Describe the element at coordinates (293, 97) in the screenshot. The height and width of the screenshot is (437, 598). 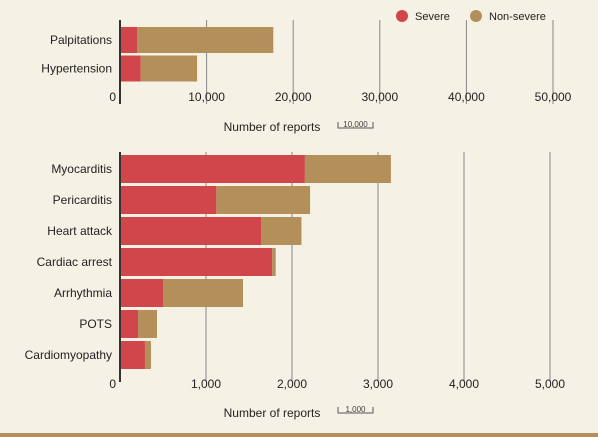
I see `x-tick-label: 20,000` at that location.